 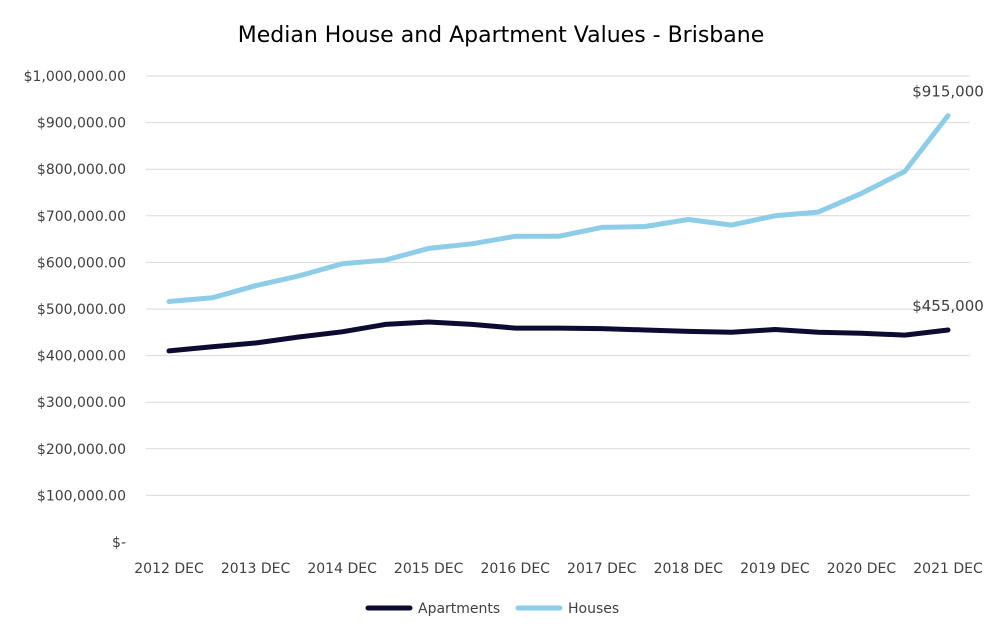 What do you see at coordinates (169, 569) in the screenshot?
I see `x-tick-label: 2012 DEC` at bounding box center [169, 569].